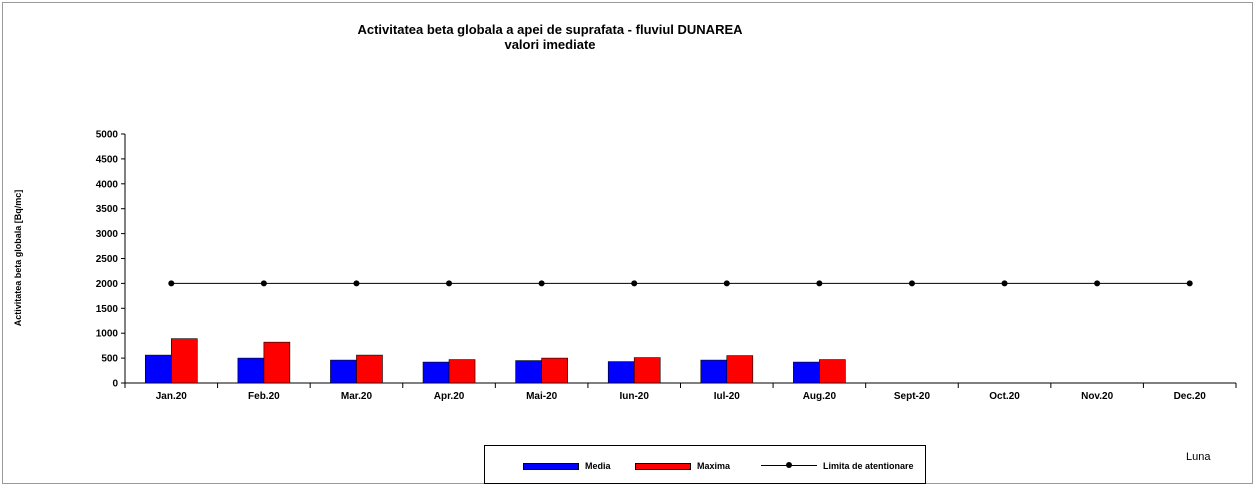 Image resolution: width=1257 pixels, height=488 pixels. Describe the element at coordinates (727, 396) in the screenshot. I see `x-tick-label-iul-20: Iul-20` at that location.